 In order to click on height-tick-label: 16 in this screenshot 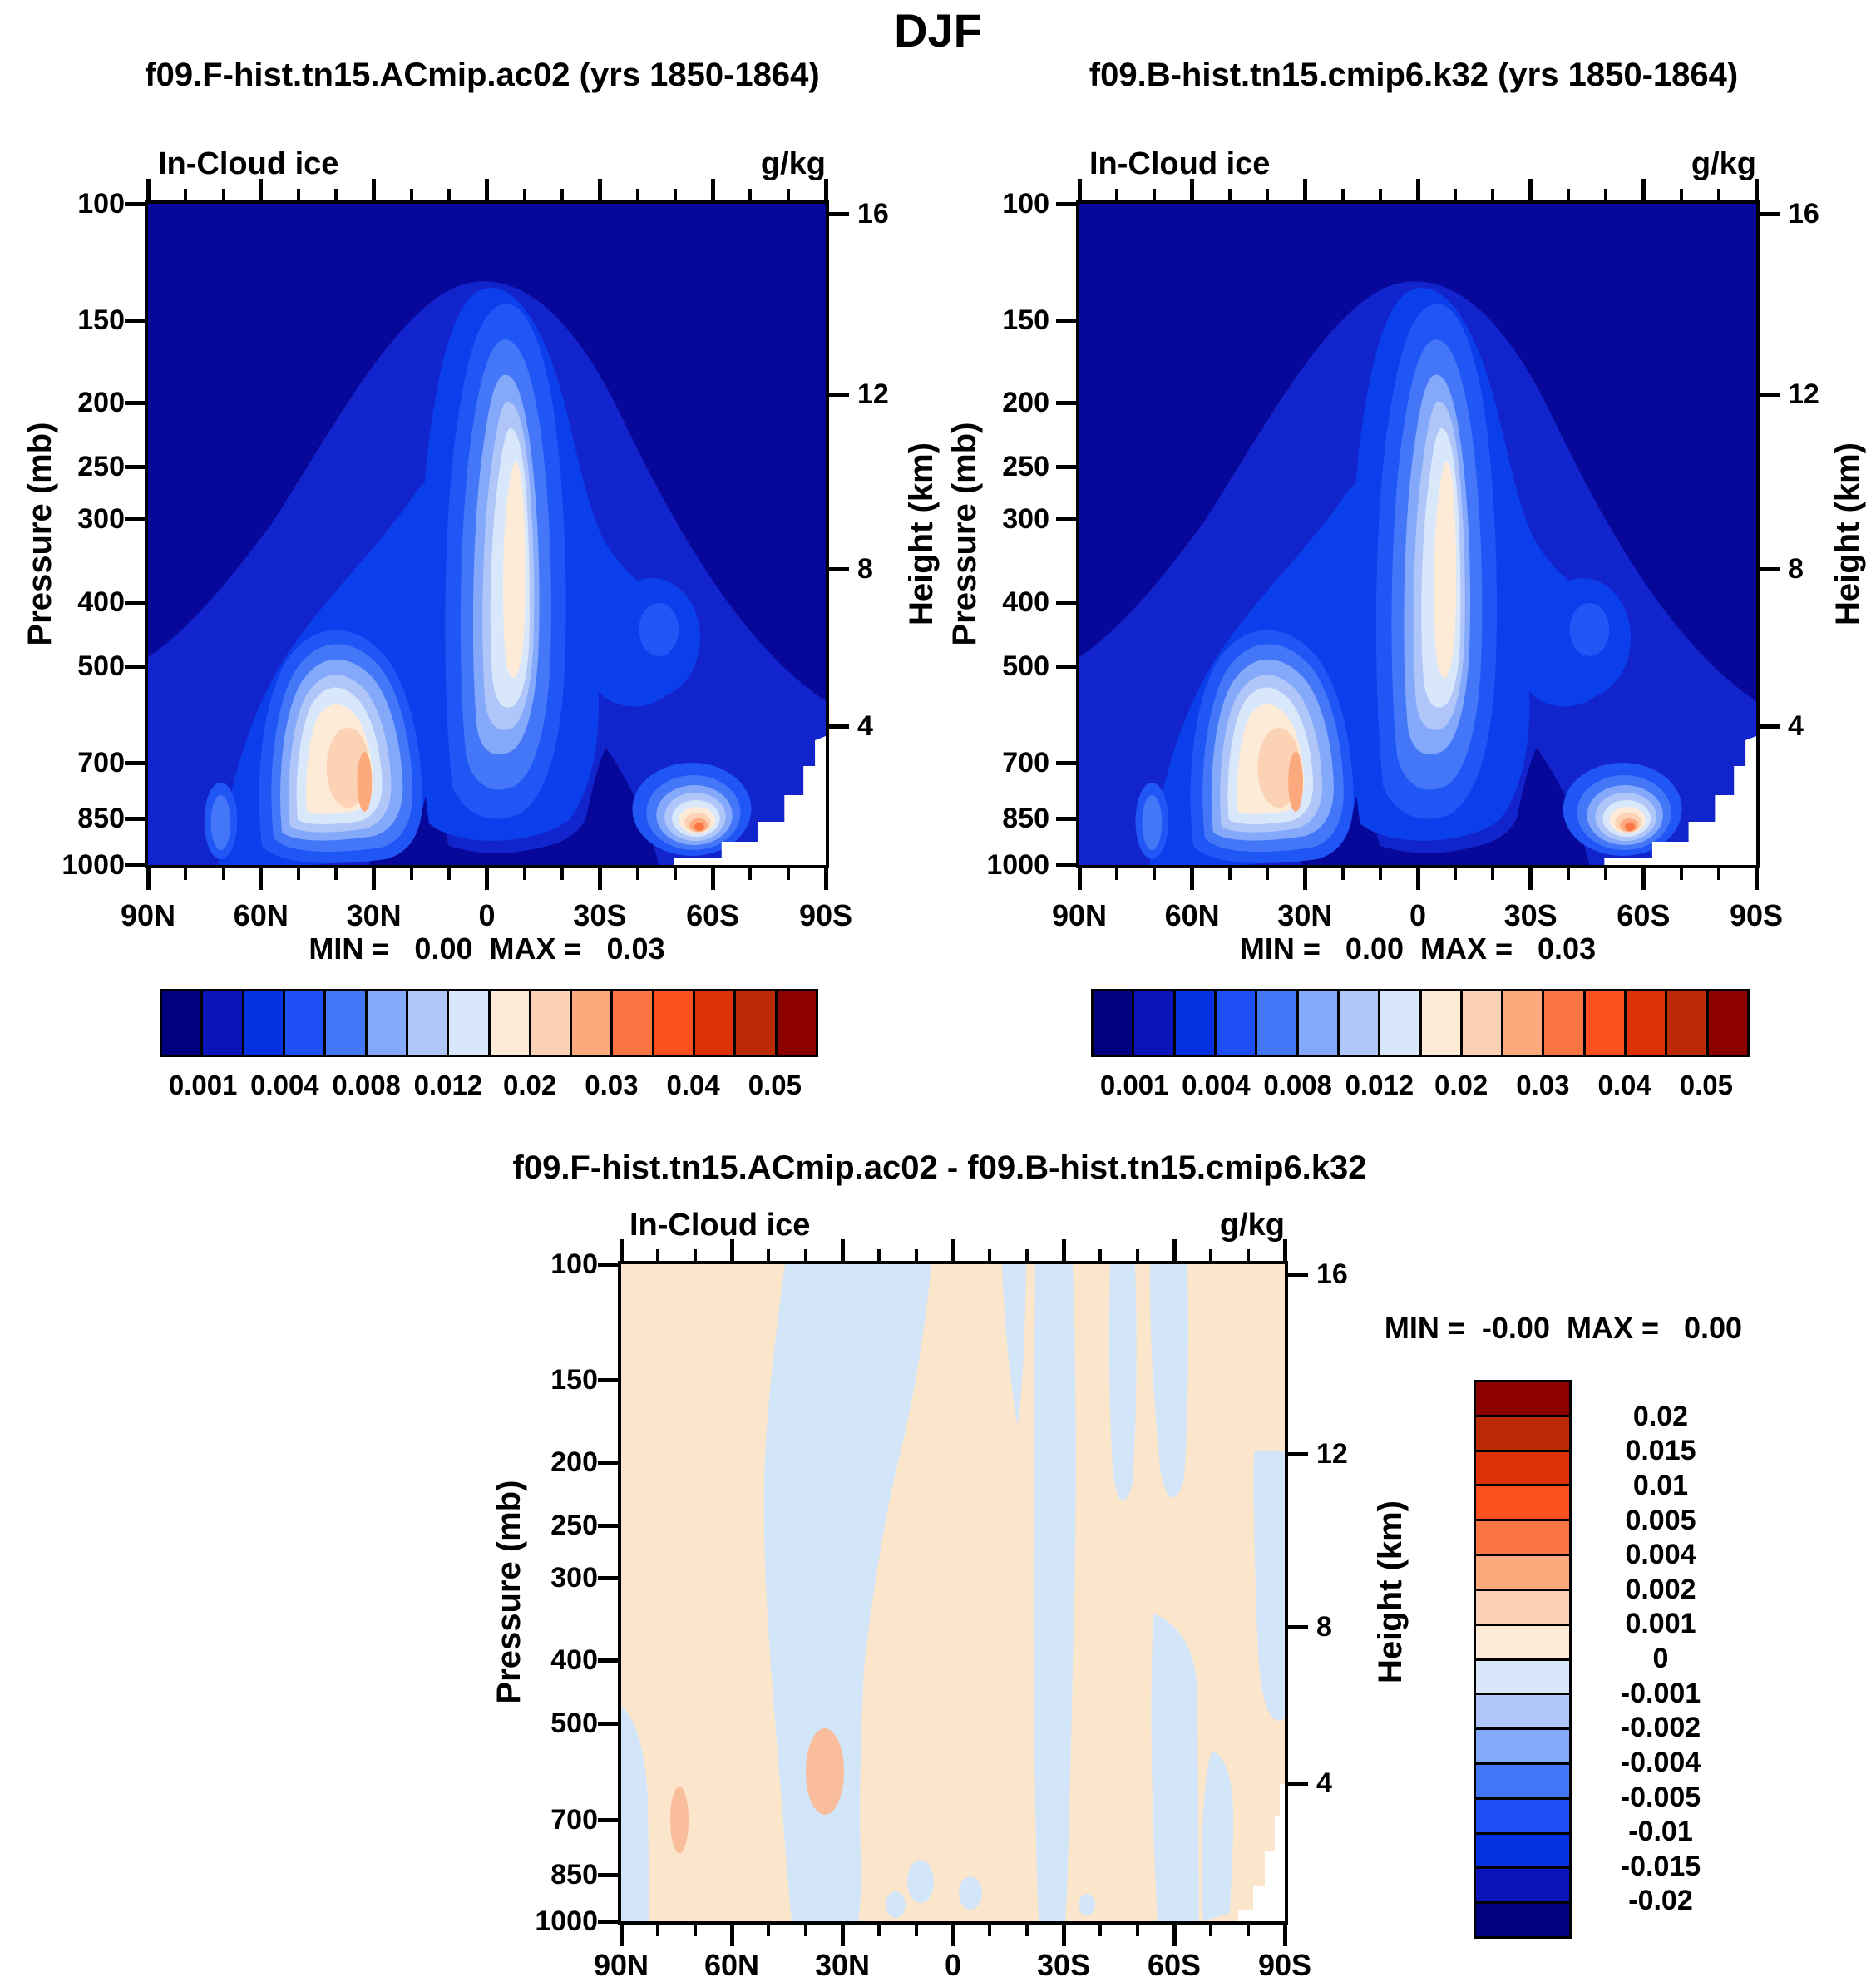, I will do `click(873, 213)`.